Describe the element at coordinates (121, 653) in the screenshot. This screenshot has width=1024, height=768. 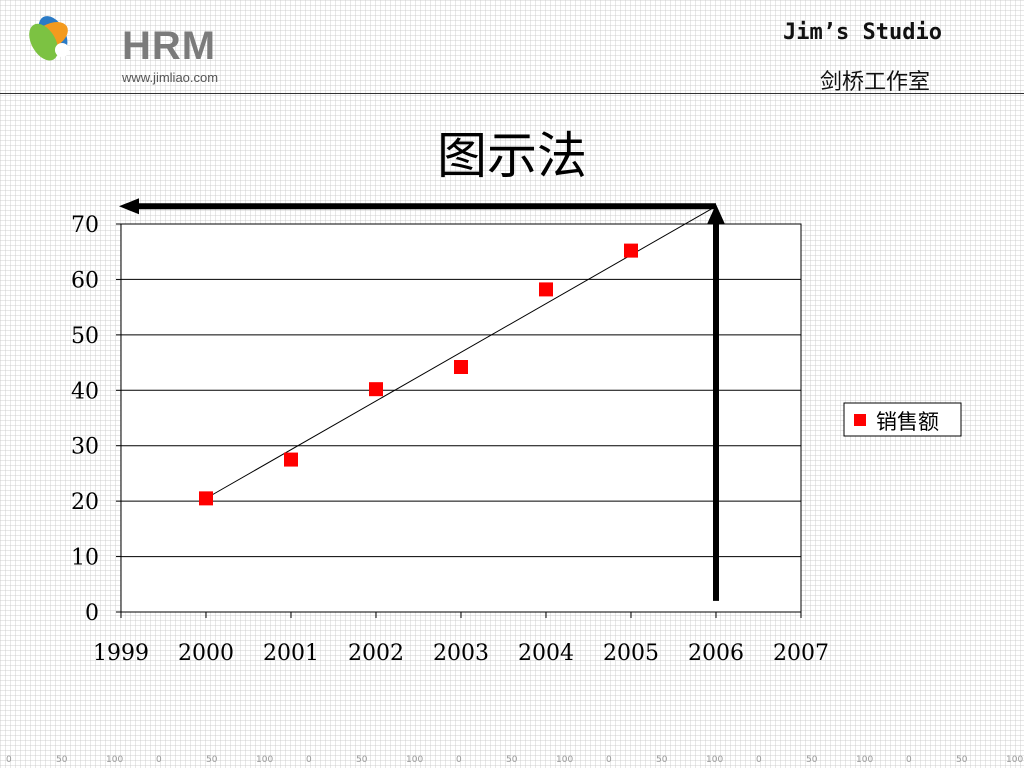
I see `x-tick-label: 1999` at that location.